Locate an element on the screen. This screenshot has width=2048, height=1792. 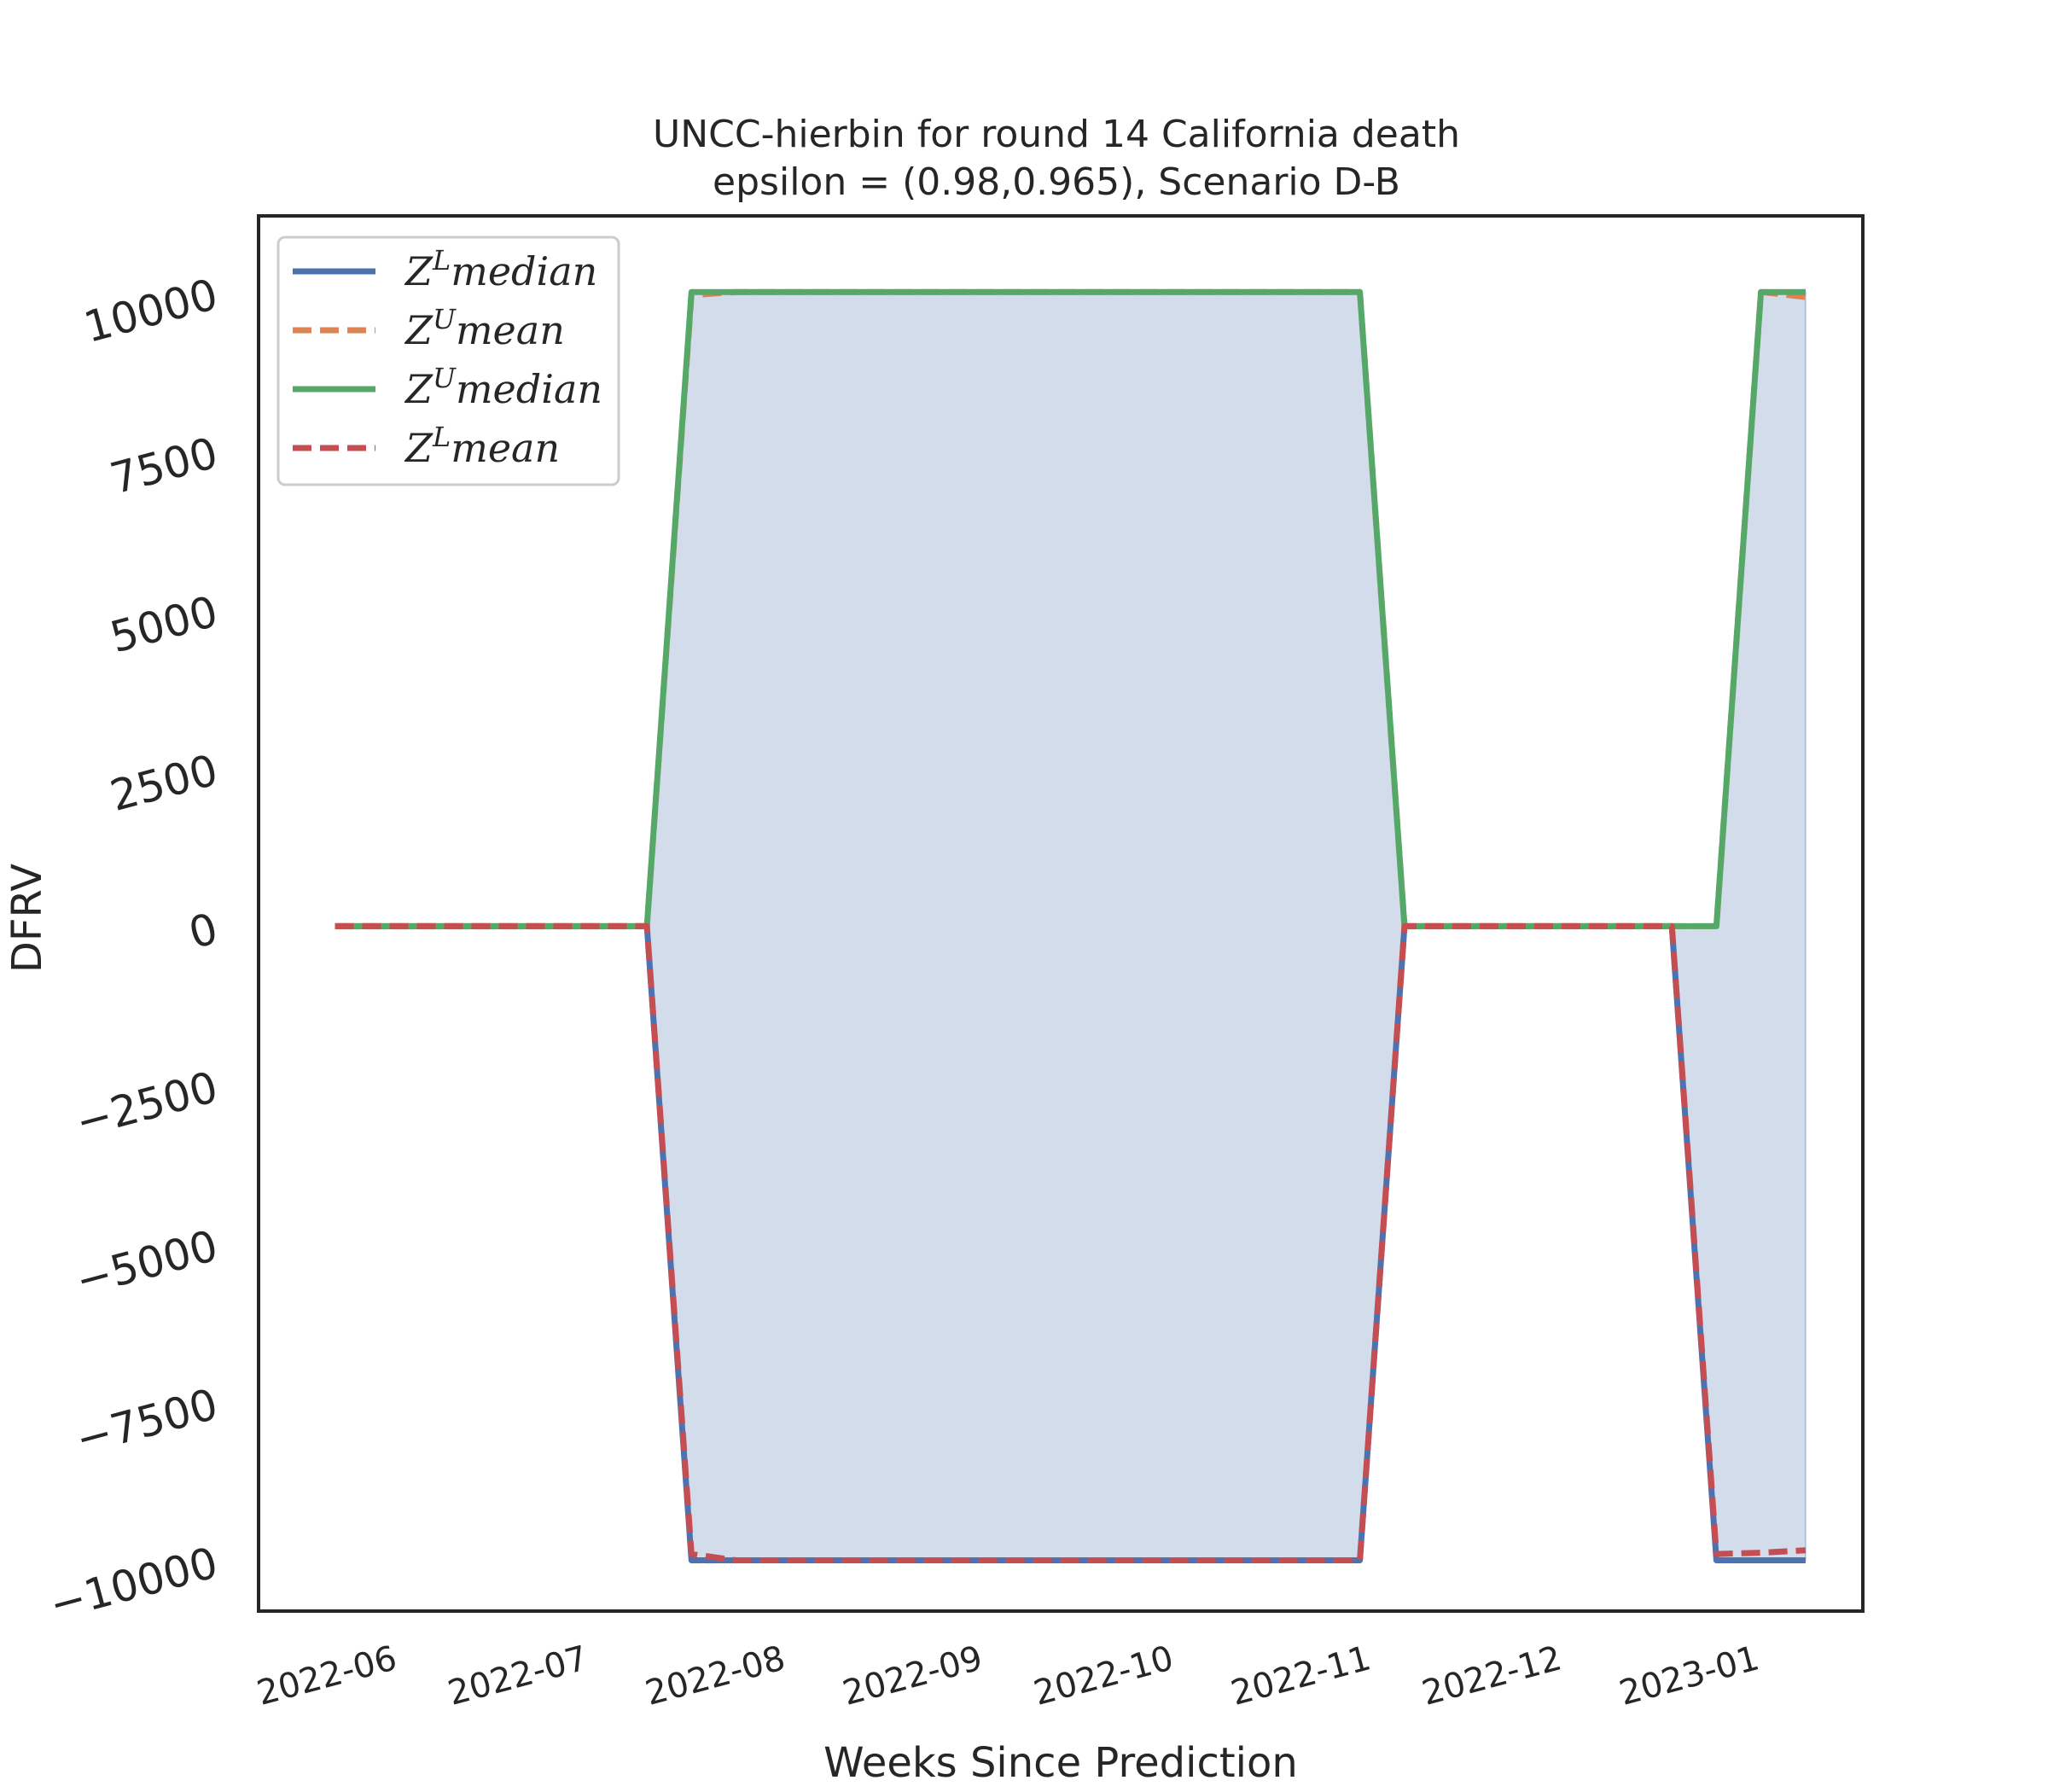
x-tick-label: 2022-06 is located at coordinates (326, 1675).